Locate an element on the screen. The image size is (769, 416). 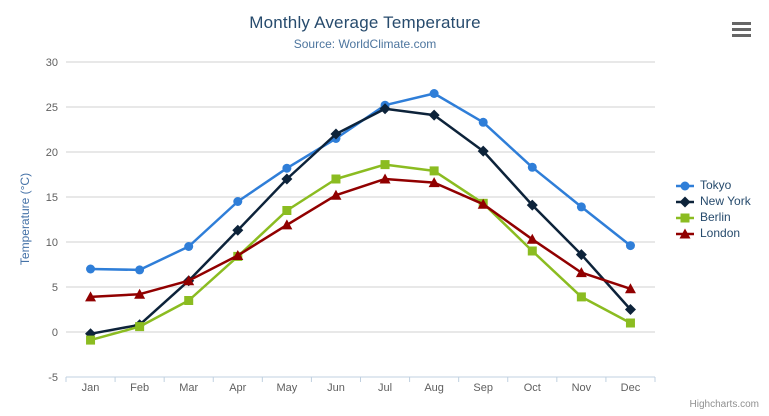
legend-label: Berlin is located at coordinates (715, 217).